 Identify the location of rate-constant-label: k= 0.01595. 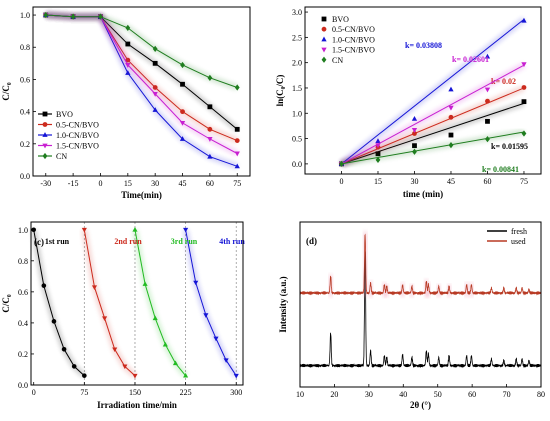
(509, 146).